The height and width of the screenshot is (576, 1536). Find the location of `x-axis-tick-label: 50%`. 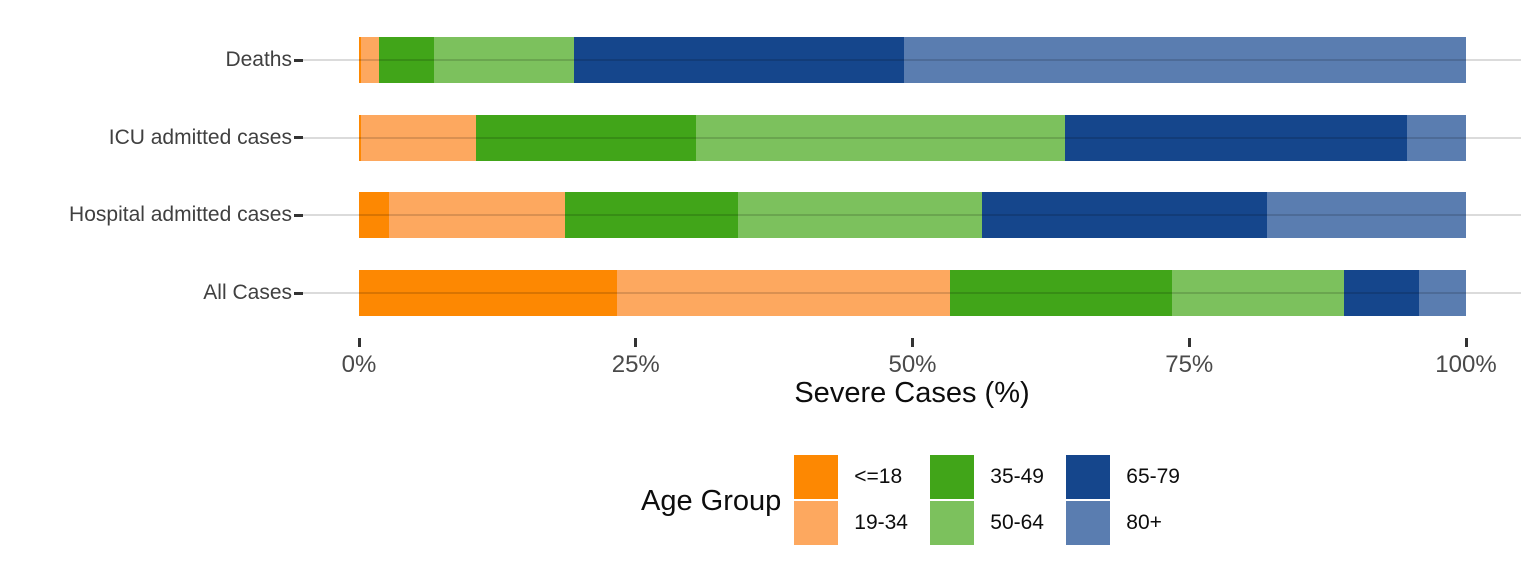

x-axis-tick-label: 50% is located at coordinates (912, 364).